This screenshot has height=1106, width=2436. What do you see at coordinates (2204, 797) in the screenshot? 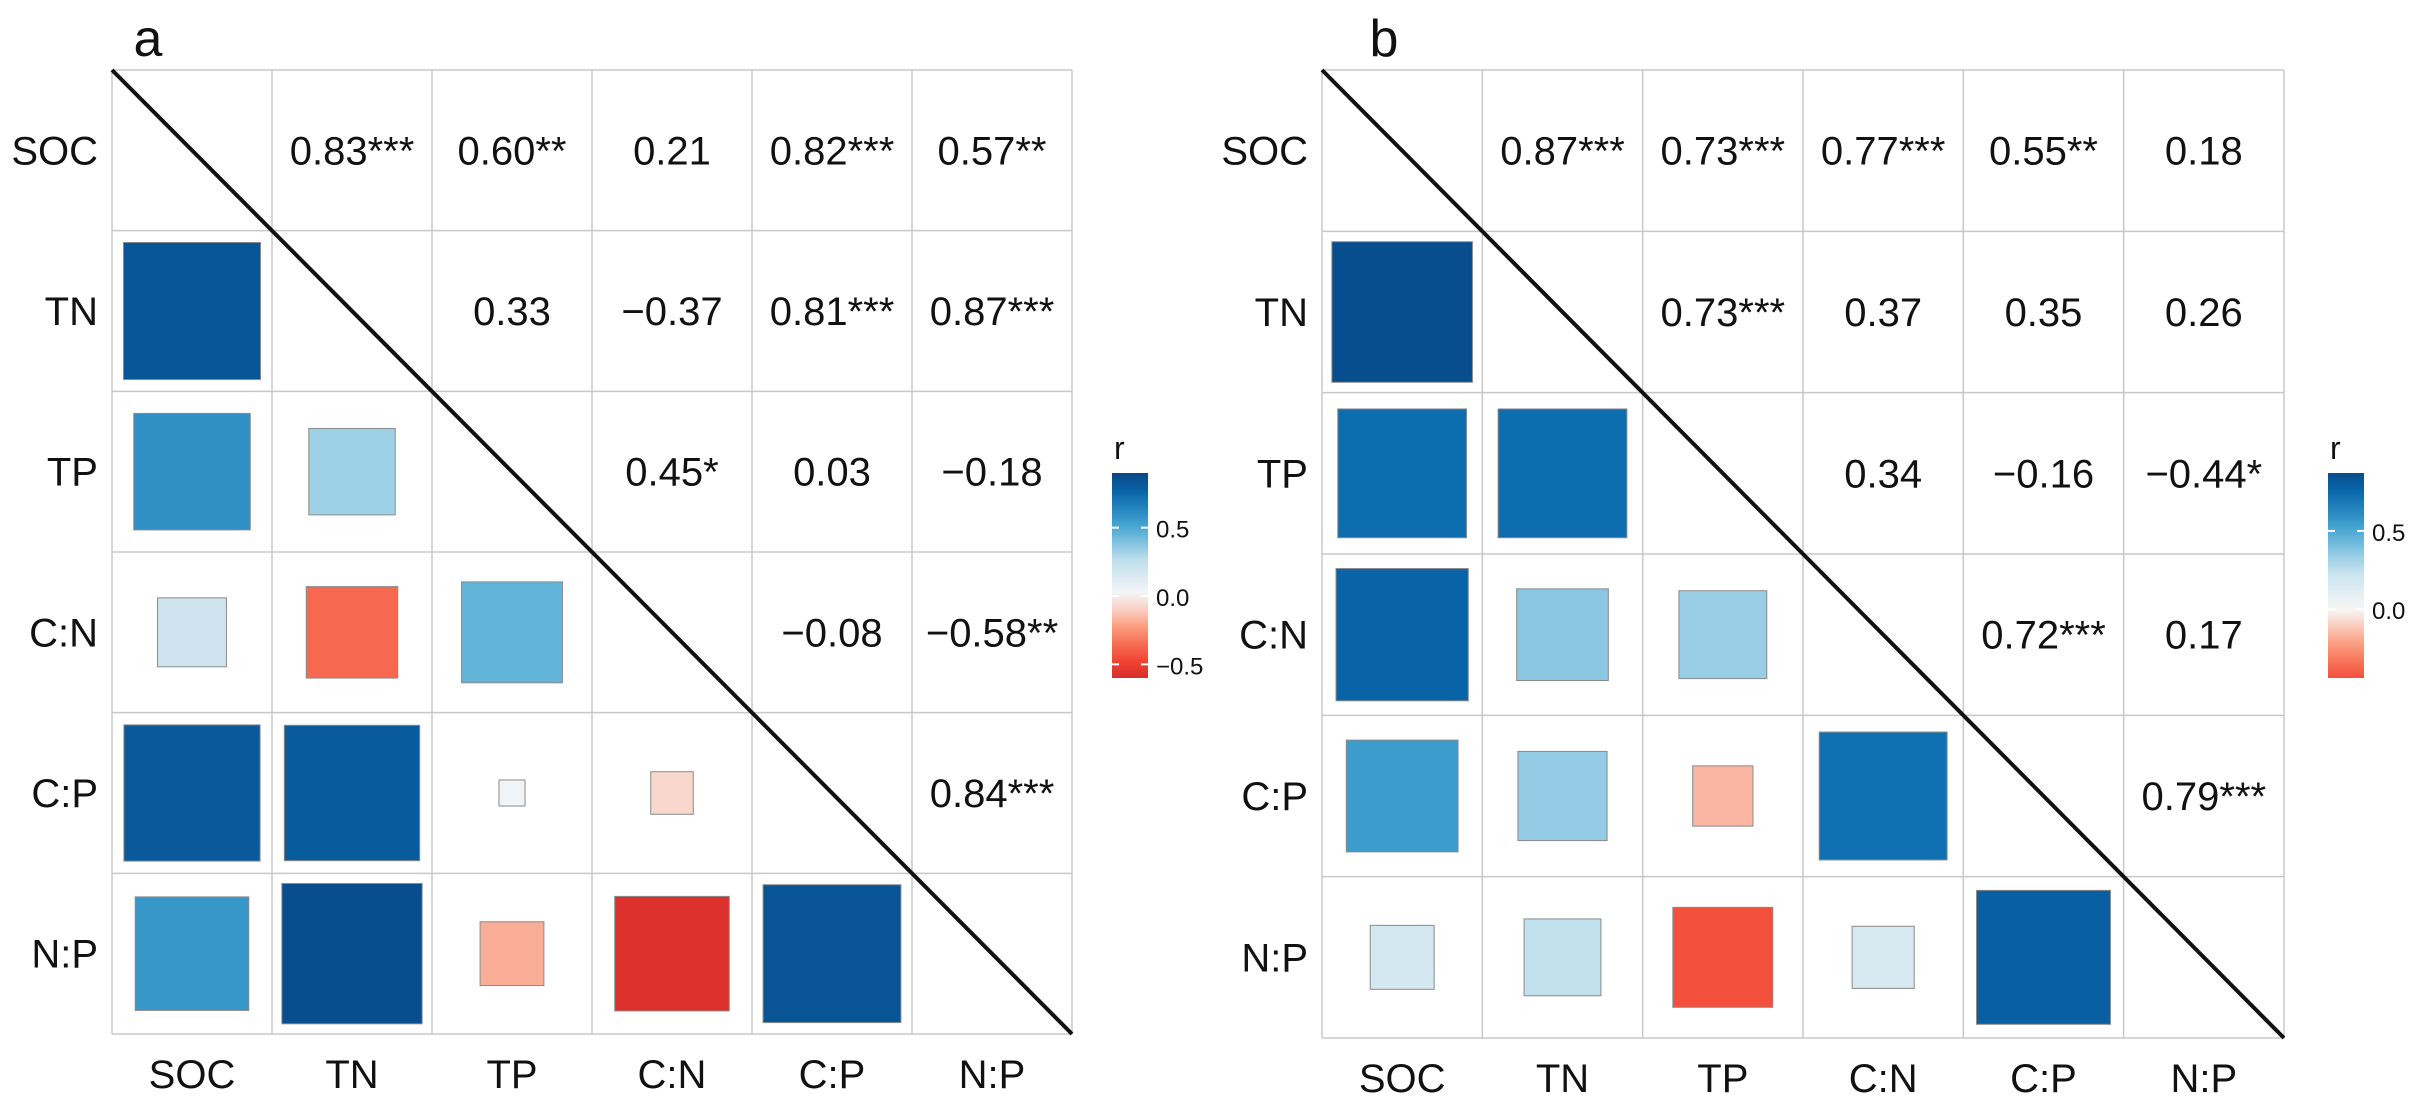
I see `correlation-label-C:P-N:P: 0.79***` at bounding box center [2204, 797].